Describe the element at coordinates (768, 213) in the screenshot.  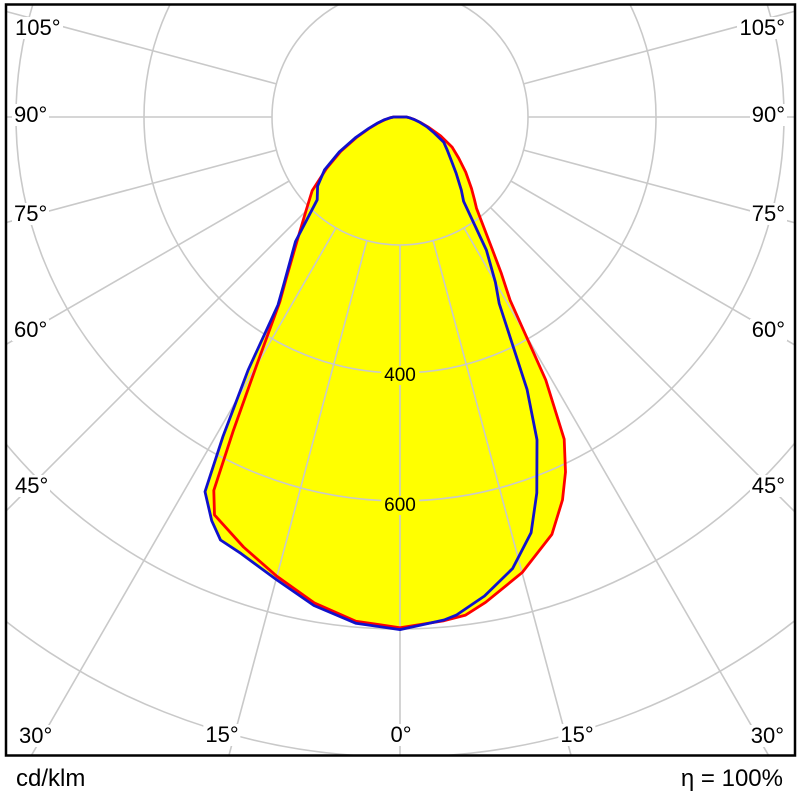
I see `angle-label-right-75: 75°` at that location.